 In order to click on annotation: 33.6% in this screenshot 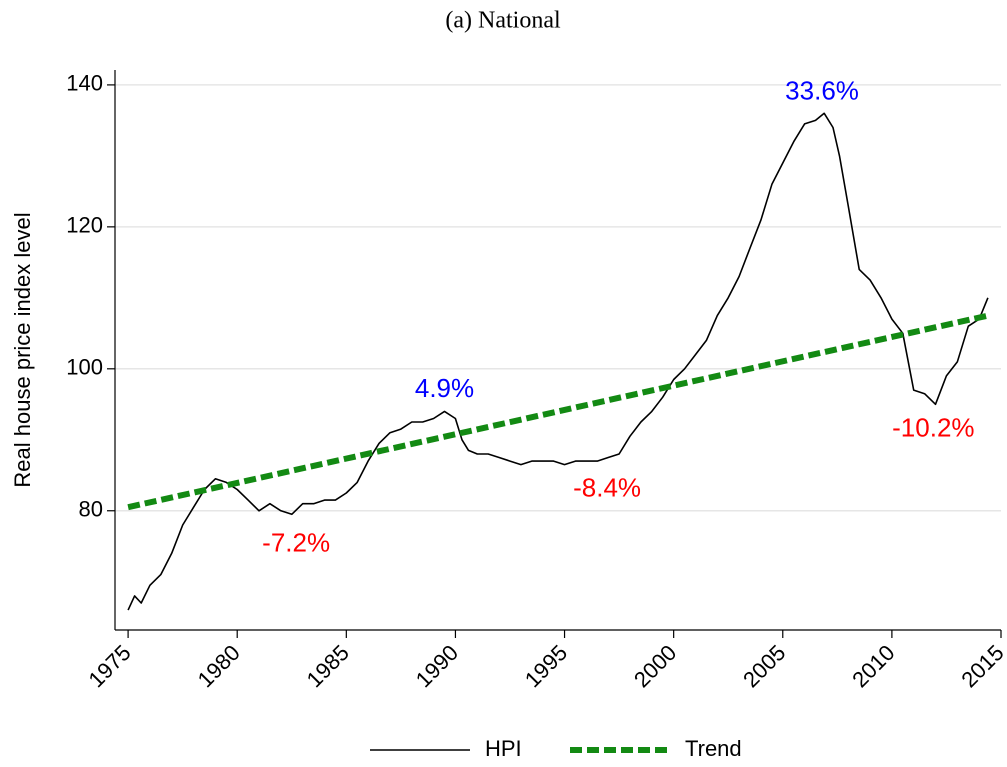, I will do `click(822, 91)`.